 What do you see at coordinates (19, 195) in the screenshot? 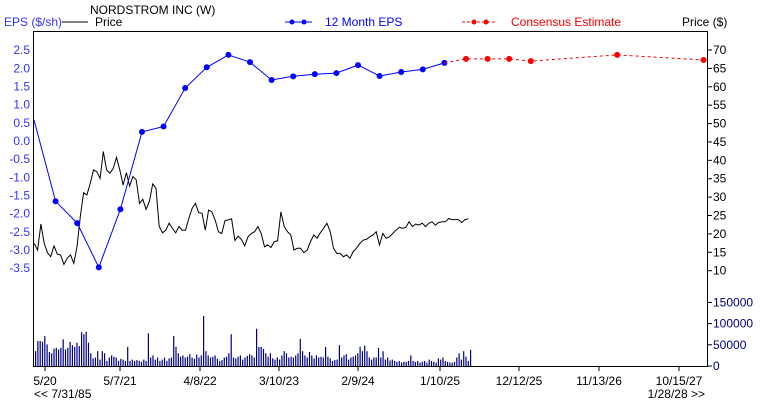
I see `left-axis-tick-label: -1.5` at bounding box center [19, 195].